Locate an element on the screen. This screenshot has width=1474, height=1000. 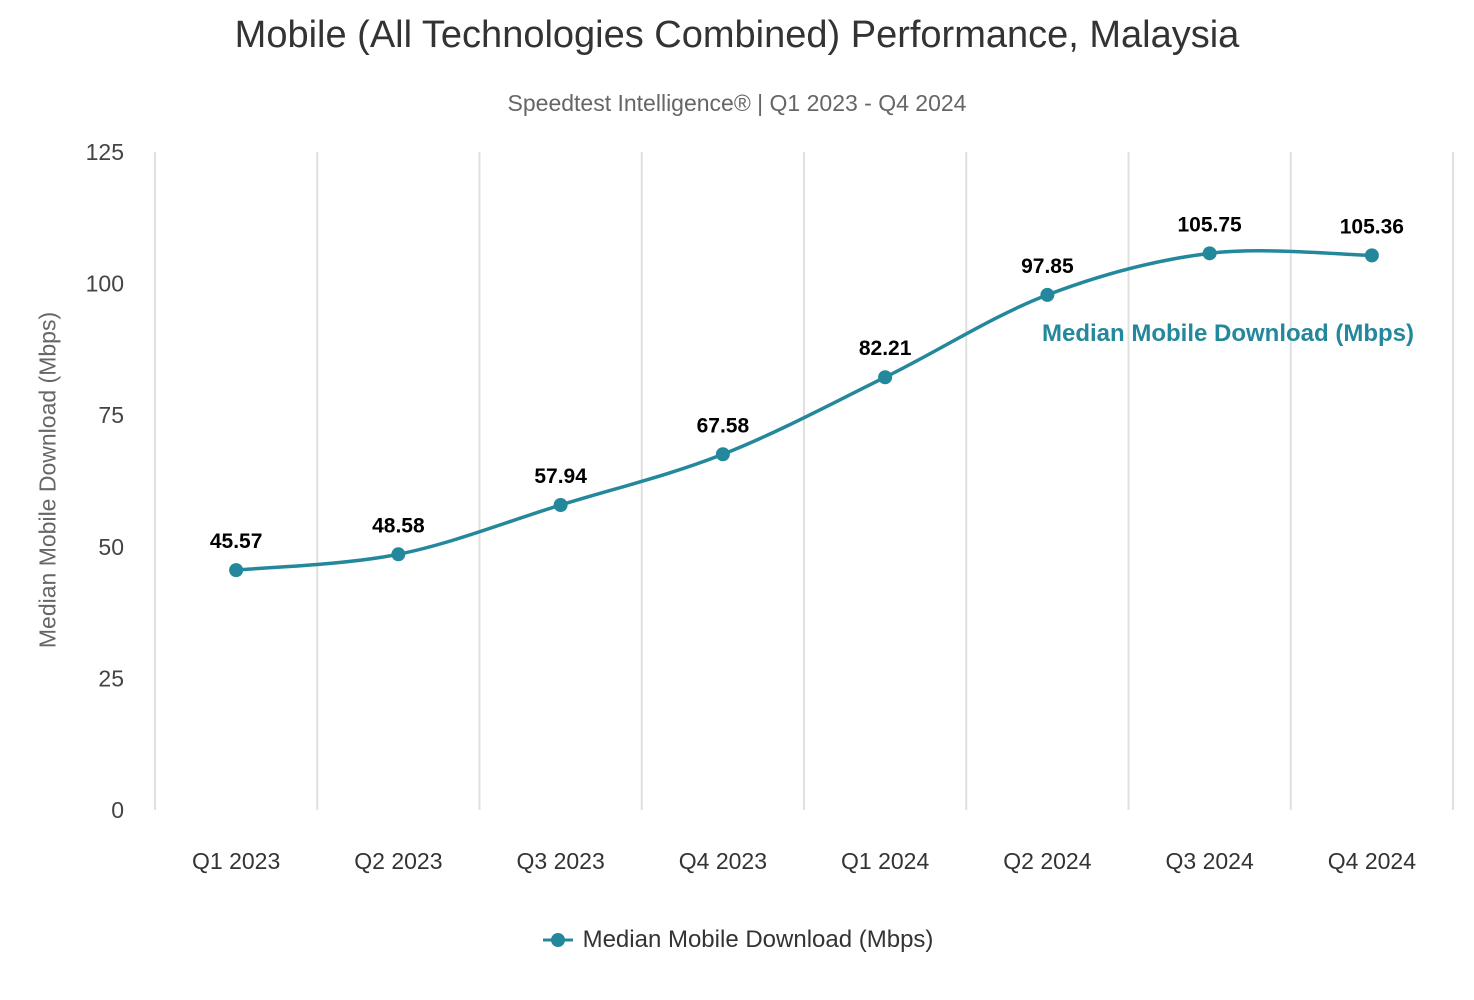
y-tick-label: 25 is located at coordinates (111, 678).